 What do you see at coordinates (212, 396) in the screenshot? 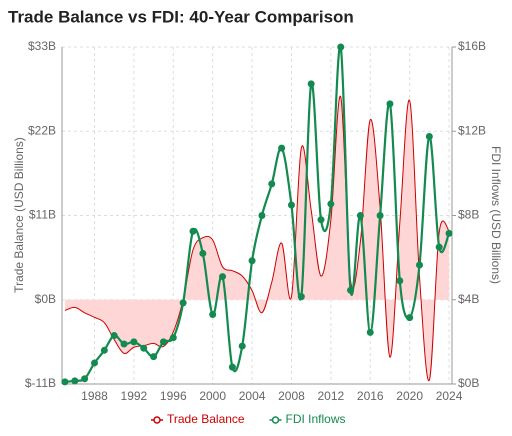
I see `x-tick-label: 2000` at bounding box center [212, 396].